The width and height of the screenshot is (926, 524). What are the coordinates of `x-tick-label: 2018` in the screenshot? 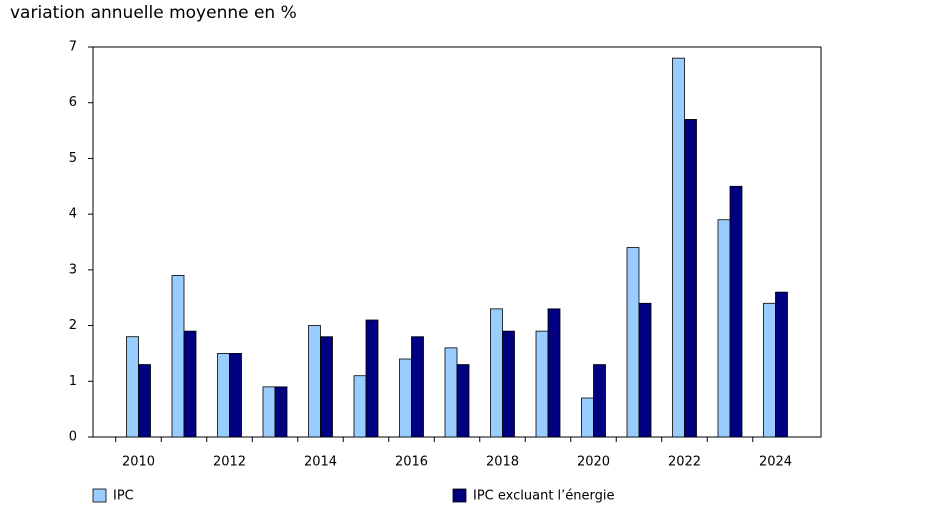 It's located at (502, 462).